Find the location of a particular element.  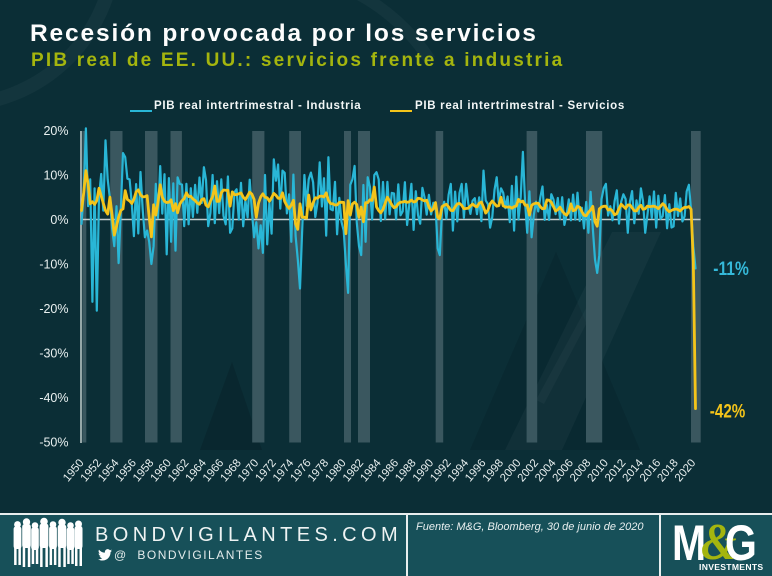

svg-text: 2020 is located at coordinates (685, 470).